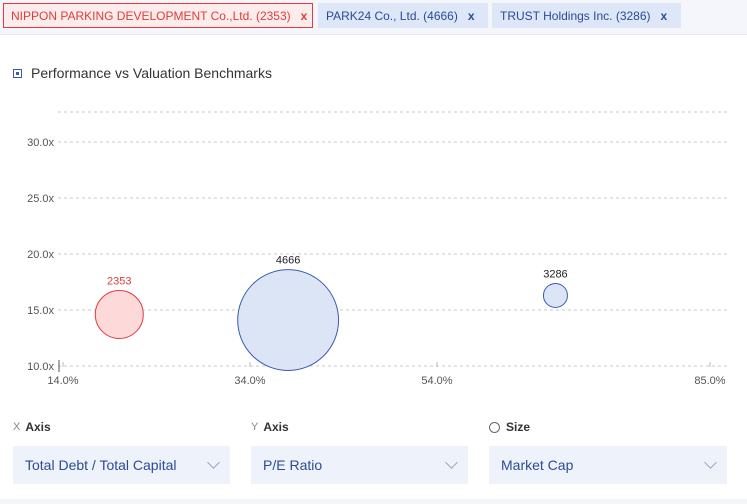  I want to click on bubble-label: 2353, so click(119, 281).